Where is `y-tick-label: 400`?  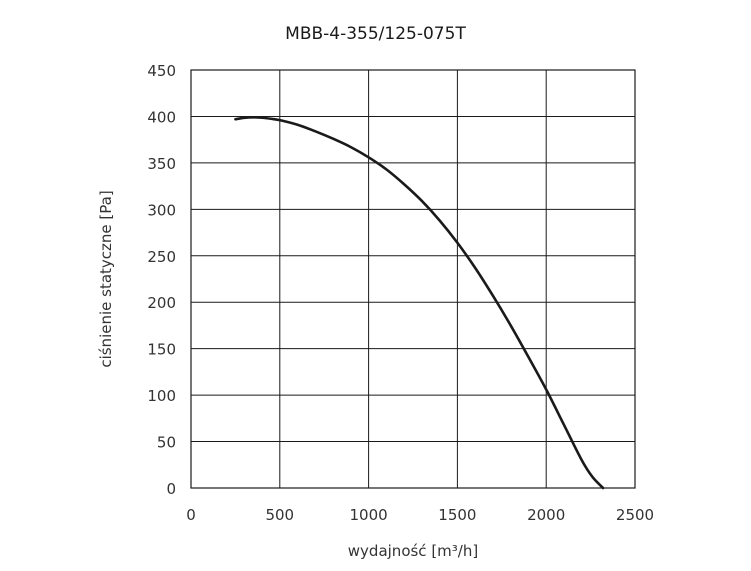 y-tick-label: 400 is located at coordinates (161, 117).